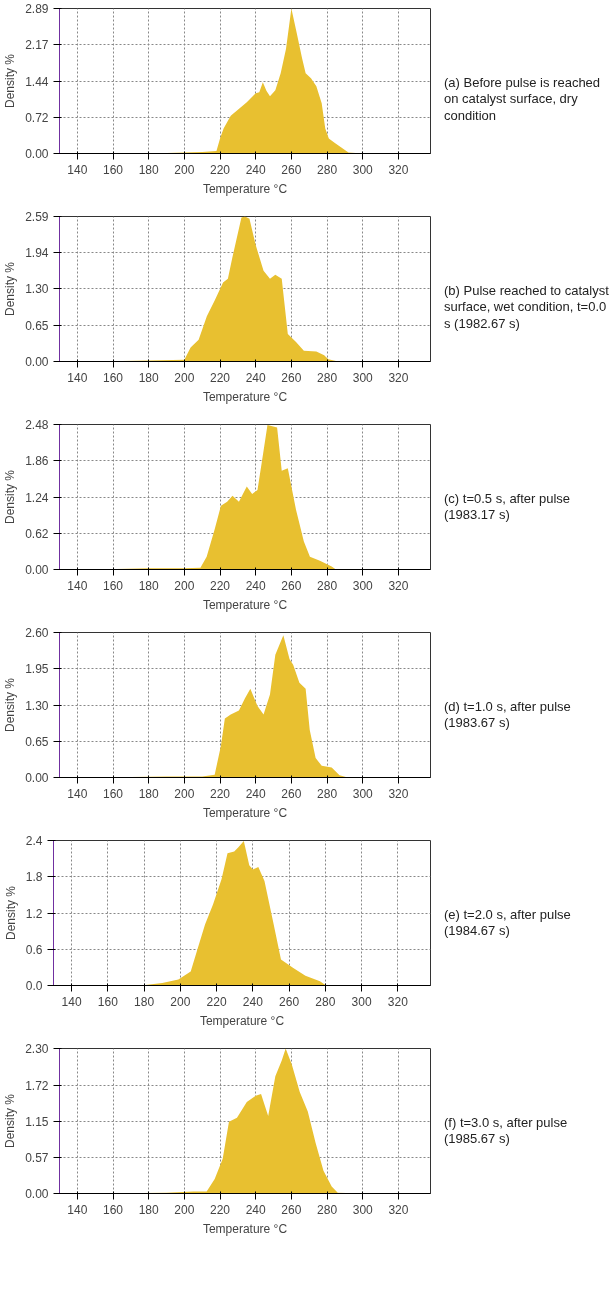 The width and height of the screenshot is (615, 1297). What do you see at coordinates (37, 217) in the screenshot?
I see `y-tick-label: 2.59` at bounding box center [37, 217].